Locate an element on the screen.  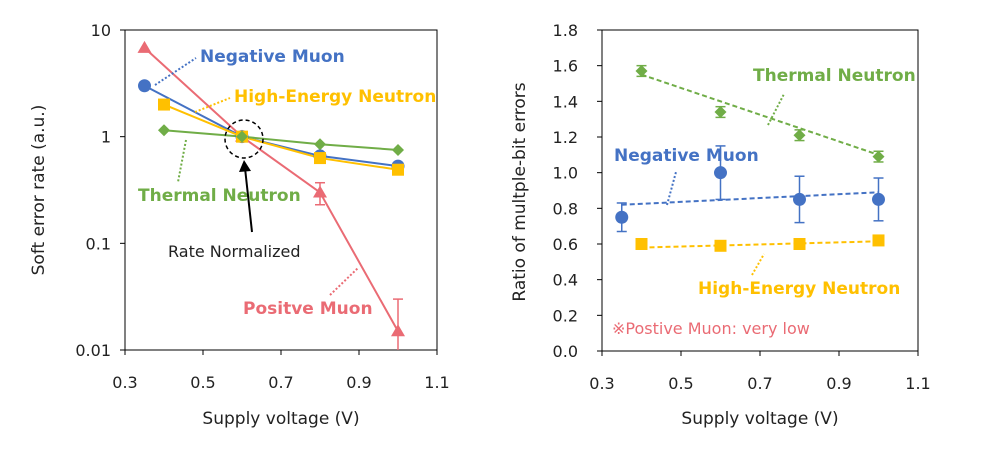
right-annotation-positive-muon-note: ※Postive Muon: very low is located at coordinates (711, 328).